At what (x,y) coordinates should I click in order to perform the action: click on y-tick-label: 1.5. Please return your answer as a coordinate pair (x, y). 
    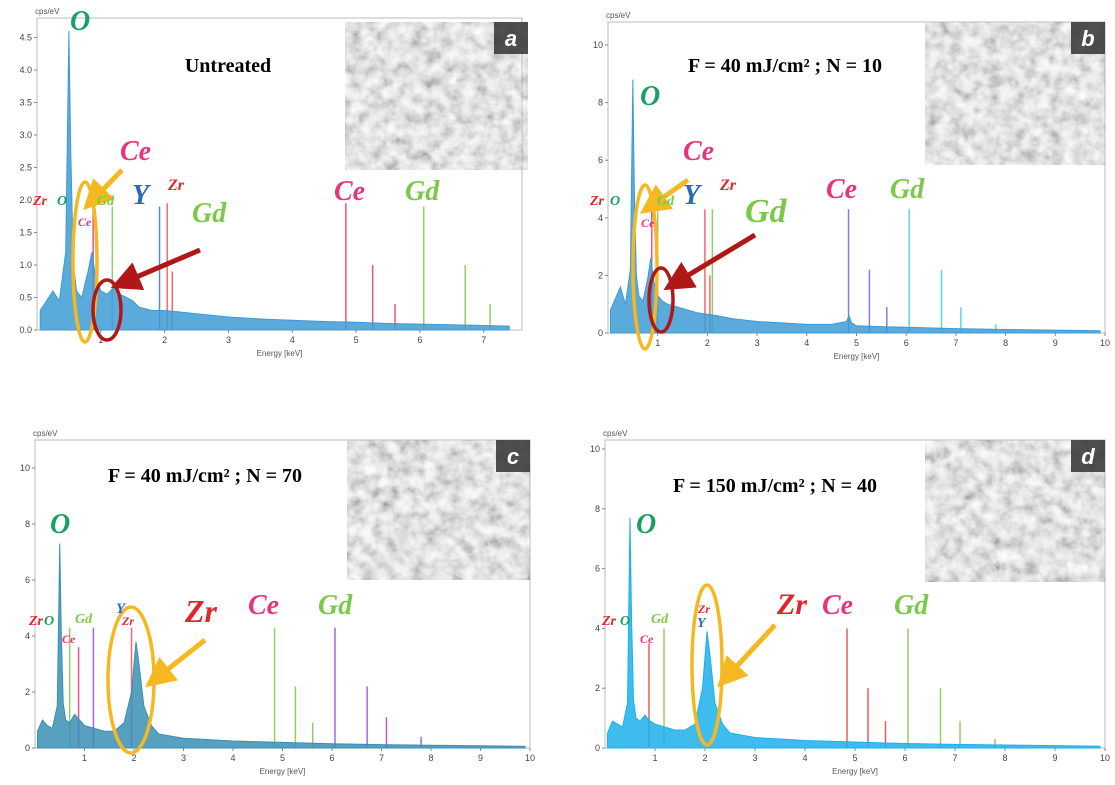
    Looking at the image, I should click on (25, 233).